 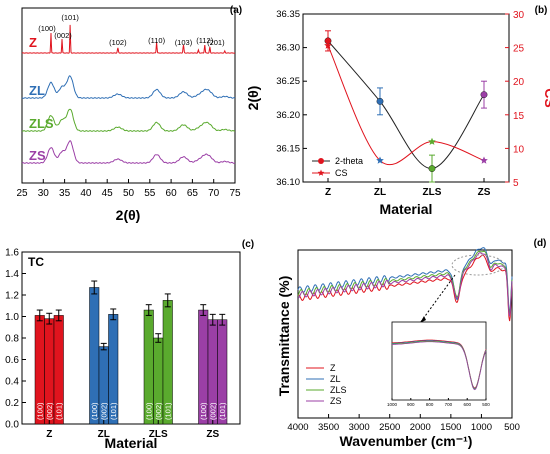 What do you see at coordinates (128, 120) in the screenshot?
I see `series-ZLS` at bounding box center [128, 120].